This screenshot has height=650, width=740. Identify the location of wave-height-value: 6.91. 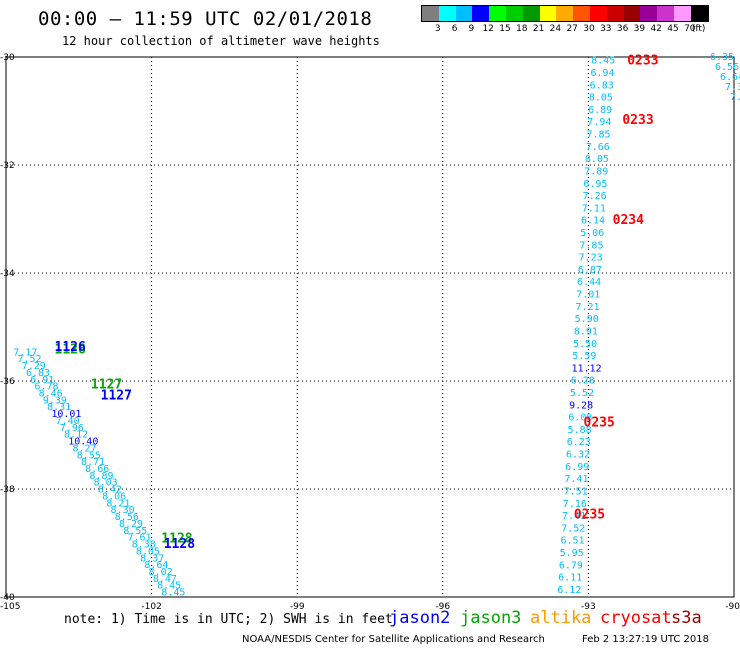
(42, 380).